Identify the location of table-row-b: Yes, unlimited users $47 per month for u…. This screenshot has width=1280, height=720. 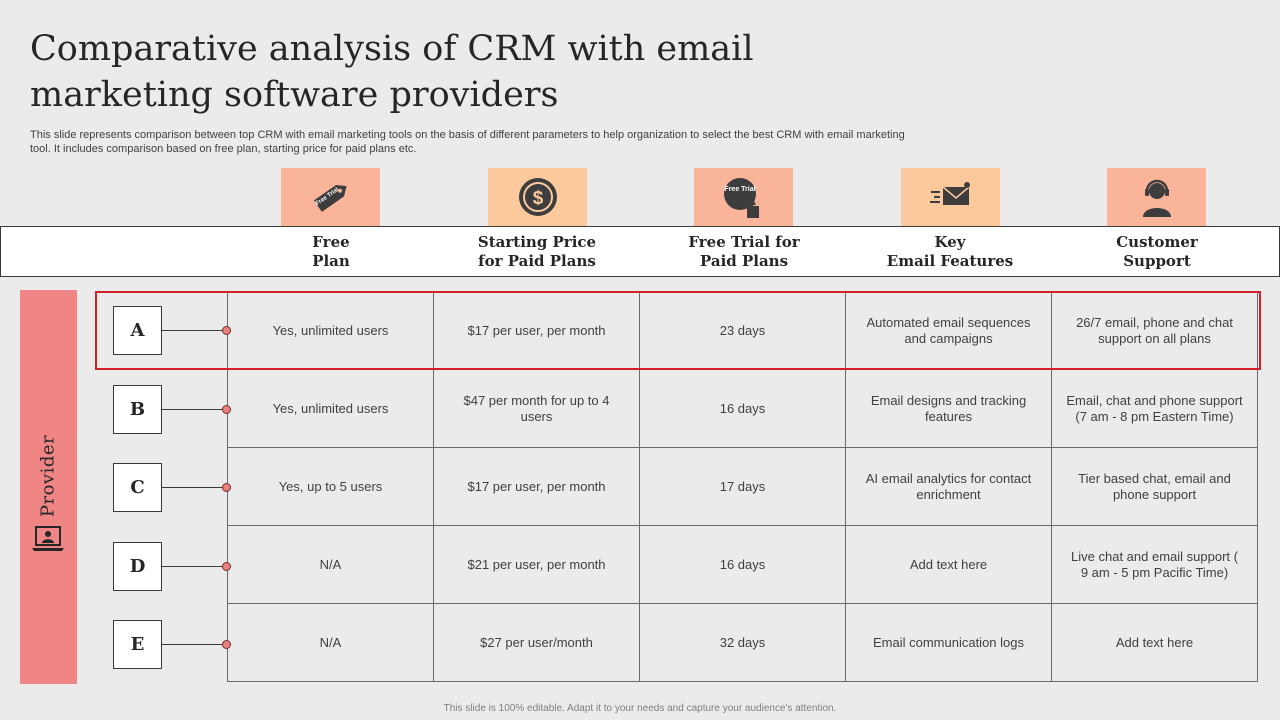
(742, 408).